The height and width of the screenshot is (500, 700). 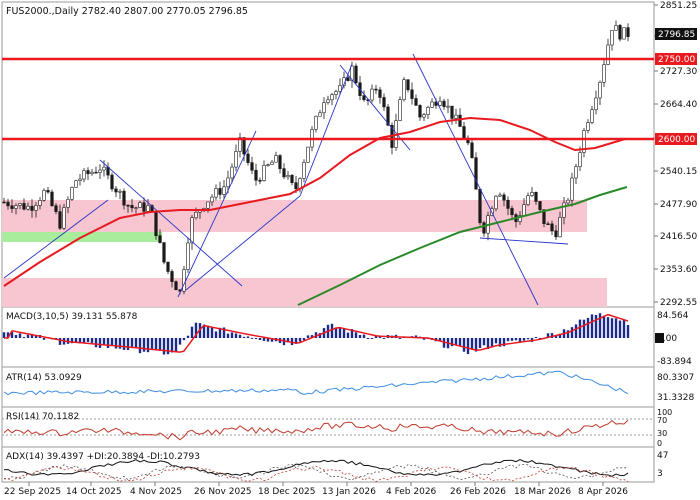 I want to click on svg-text: 2750.00, so click(x=676, y=60).